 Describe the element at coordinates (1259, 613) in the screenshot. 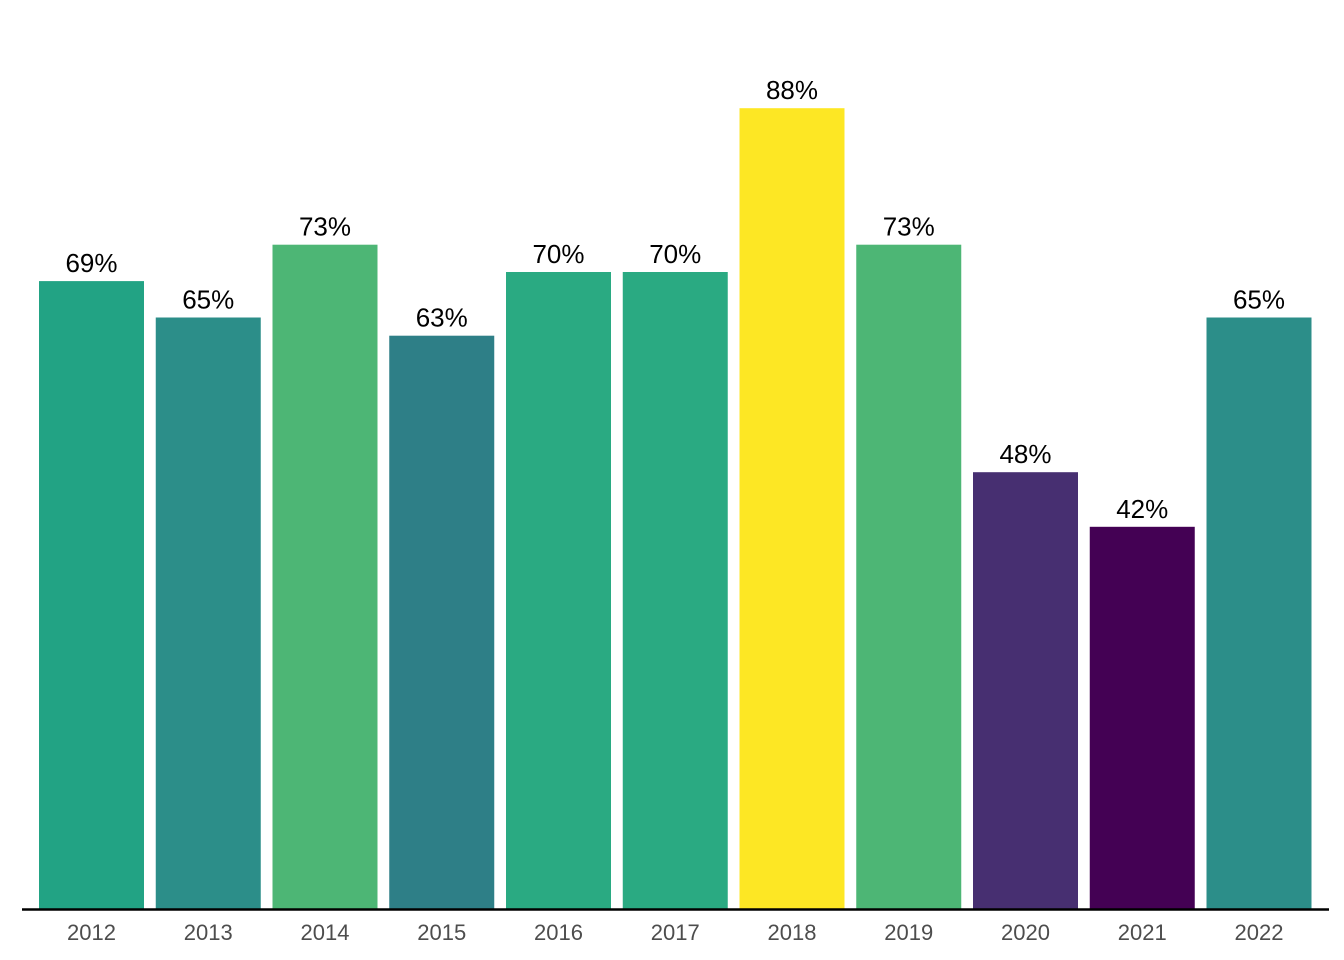

I see `bar-2022` at that location.